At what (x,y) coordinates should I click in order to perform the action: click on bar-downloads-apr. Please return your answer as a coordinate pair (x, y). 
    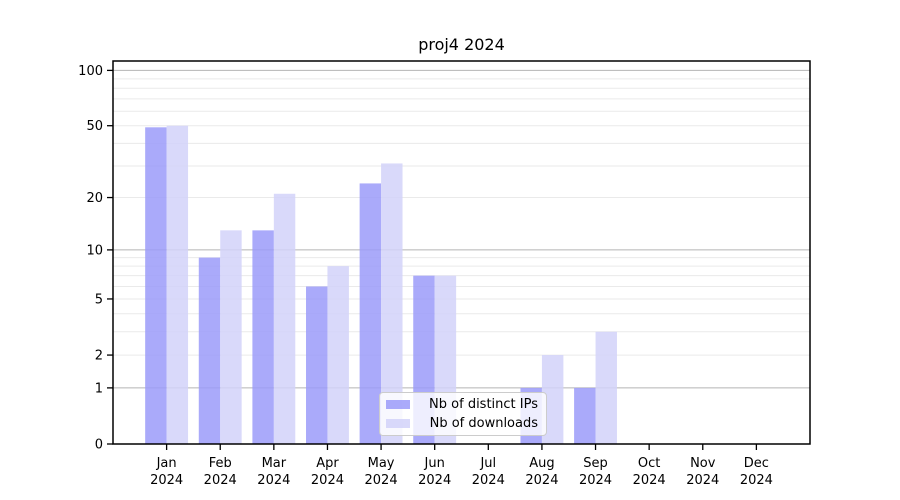
    Looking at the image, I should click on (338, 355).